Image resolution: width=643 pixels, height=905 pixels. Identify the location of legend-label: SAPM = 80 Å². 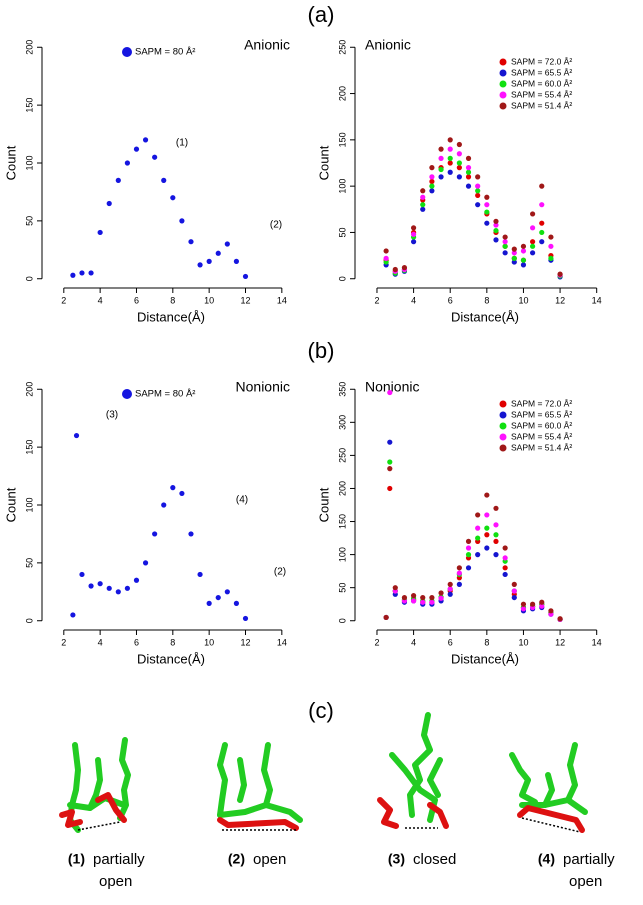
(165, 52).